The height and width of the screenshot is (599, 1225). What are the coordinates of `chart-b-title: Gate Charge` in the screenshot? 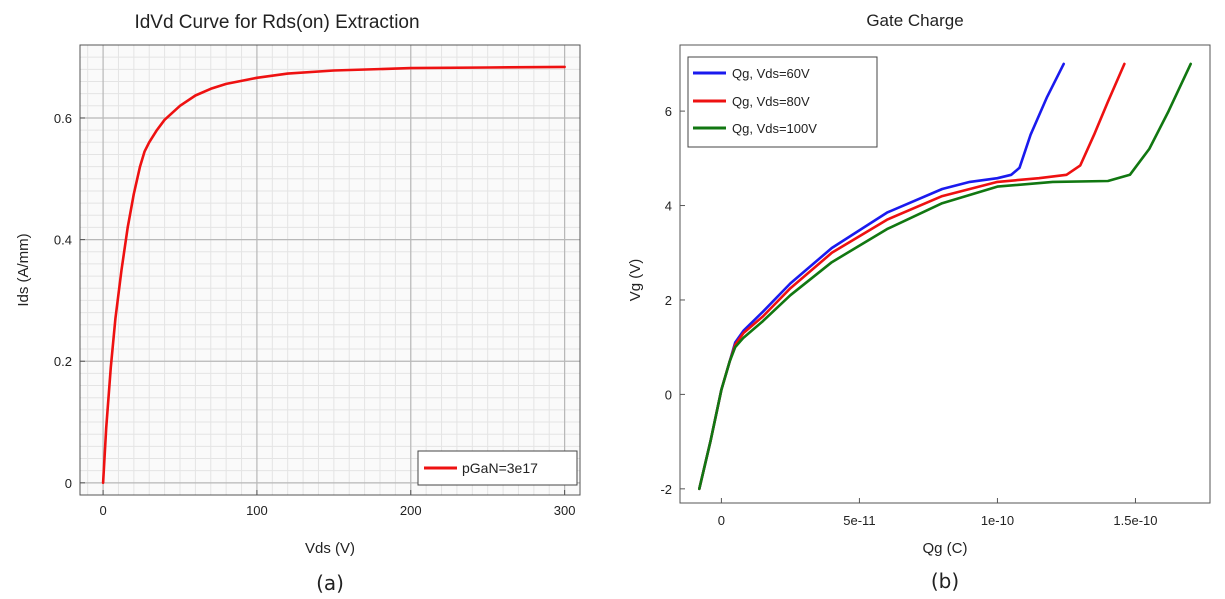 It's located at (914, 20).